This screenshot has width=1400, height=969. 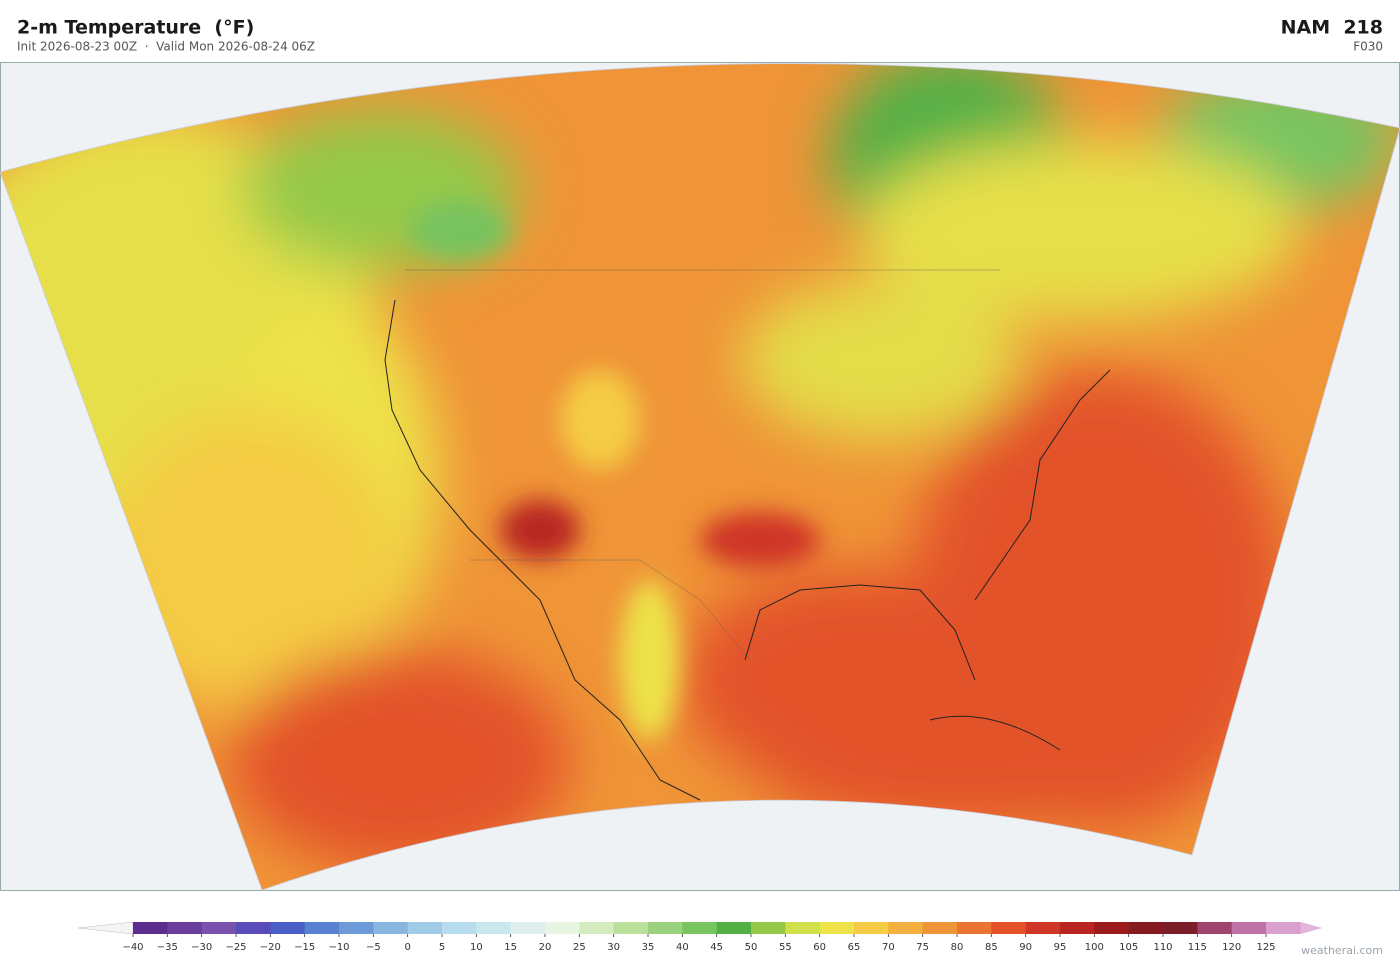 I want to click on colorbar-tick-label: 65, so click(x=854, y=947).